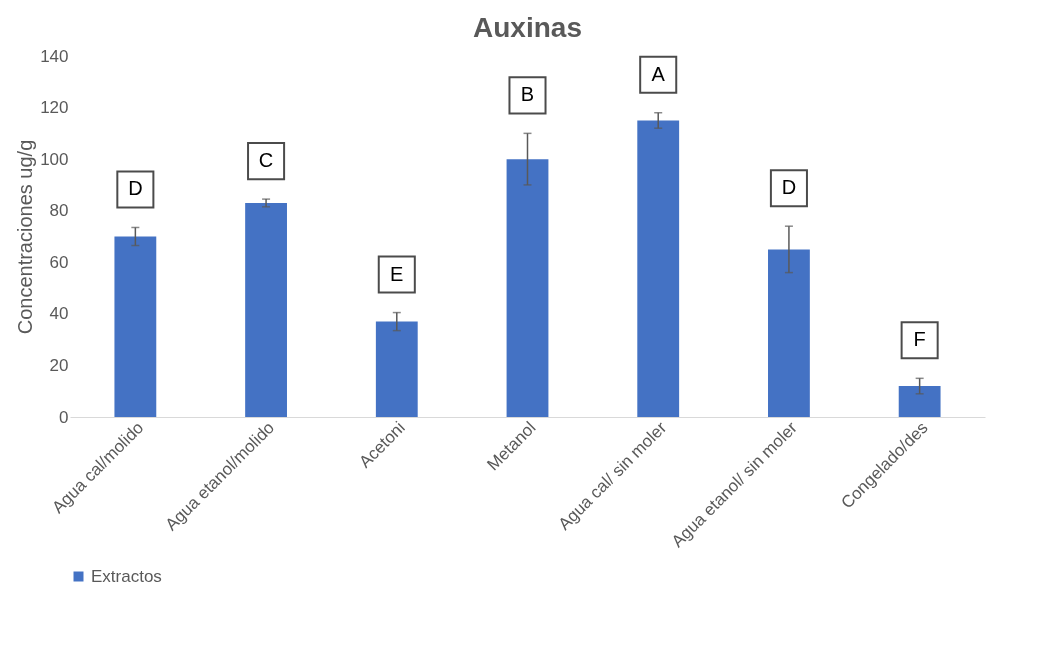 This screenshot has height=645, width=1053. What do you see at coordinates (64, 417) in the screenshot?
I see `y-tick-label: 0` at bounding box center [64, 417].